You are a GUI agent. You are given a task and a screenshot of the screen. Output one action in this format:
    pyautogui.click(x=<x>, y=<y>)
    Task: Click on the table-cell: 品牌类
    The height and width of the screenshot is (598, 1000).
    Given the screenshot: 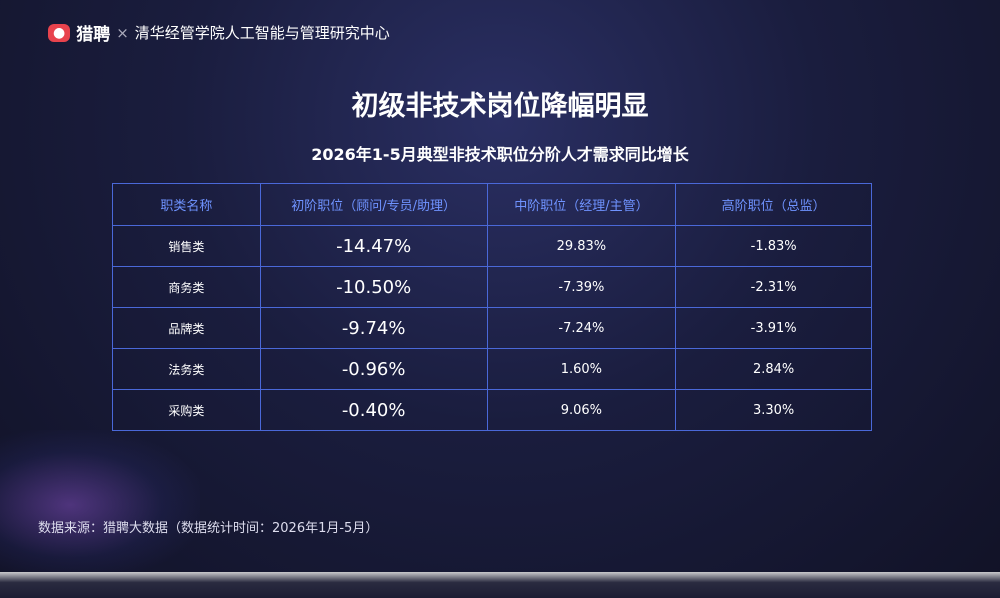 What is the action you would take?
    pyautogui.click(x=186, y=328)
    